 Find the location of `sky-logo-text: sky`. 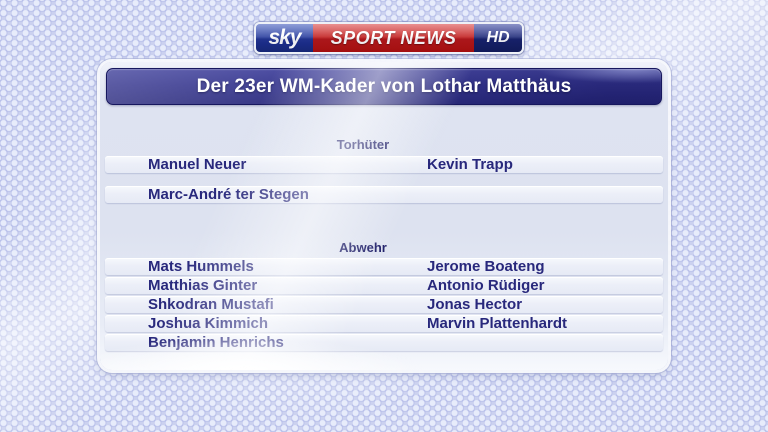

sky-logo-text: sky is located at coordinates (284, 37).